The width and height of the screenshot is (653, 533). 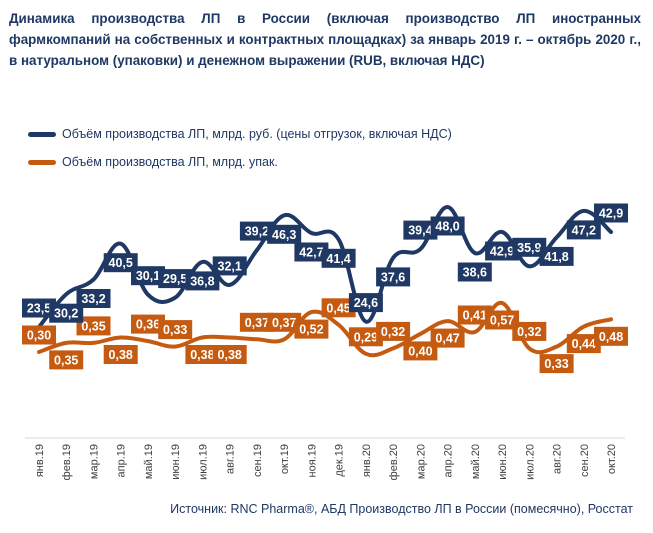 I want to click on x-tick-label: ноя.19, so click(x=312, y=460).